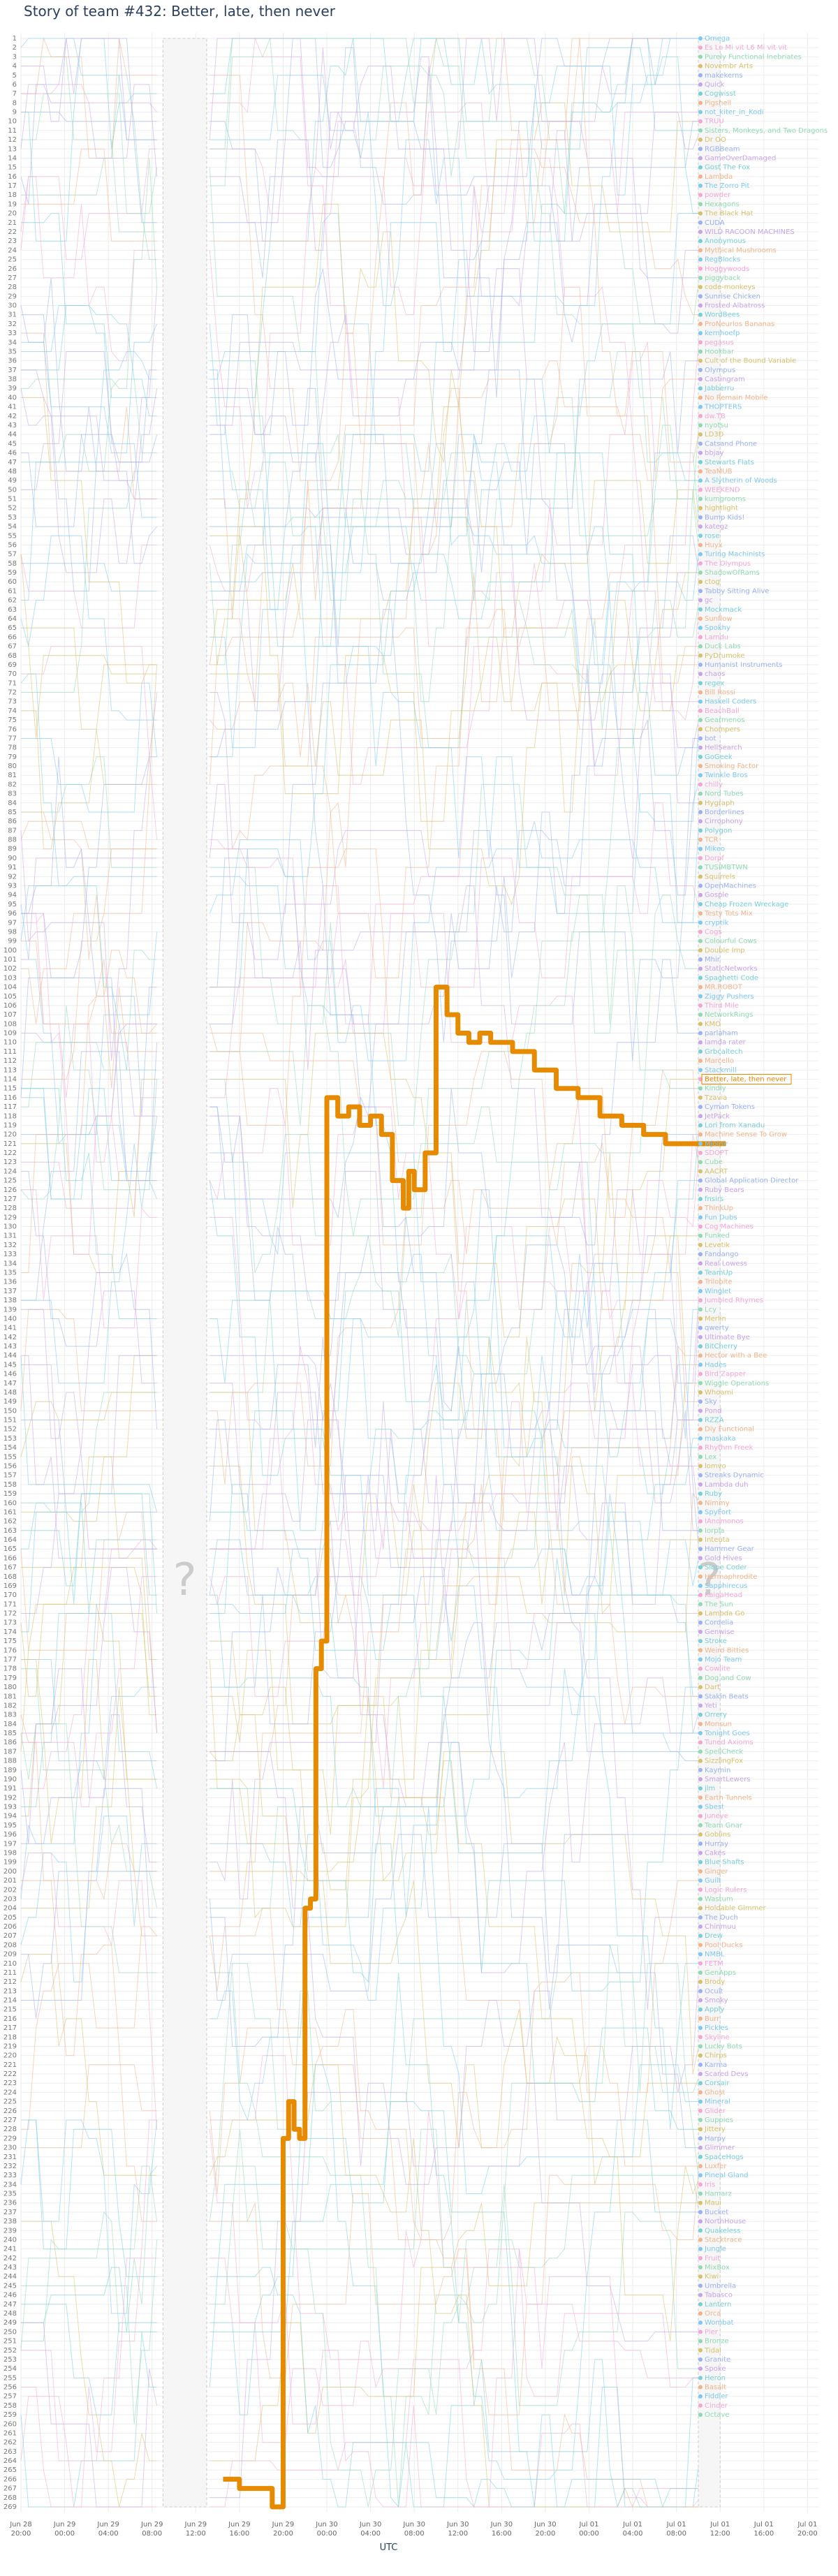 Image resolution: width=838 pixels, height=2576 pixels. I want to click on team-label: chaos, so click(715, 674).